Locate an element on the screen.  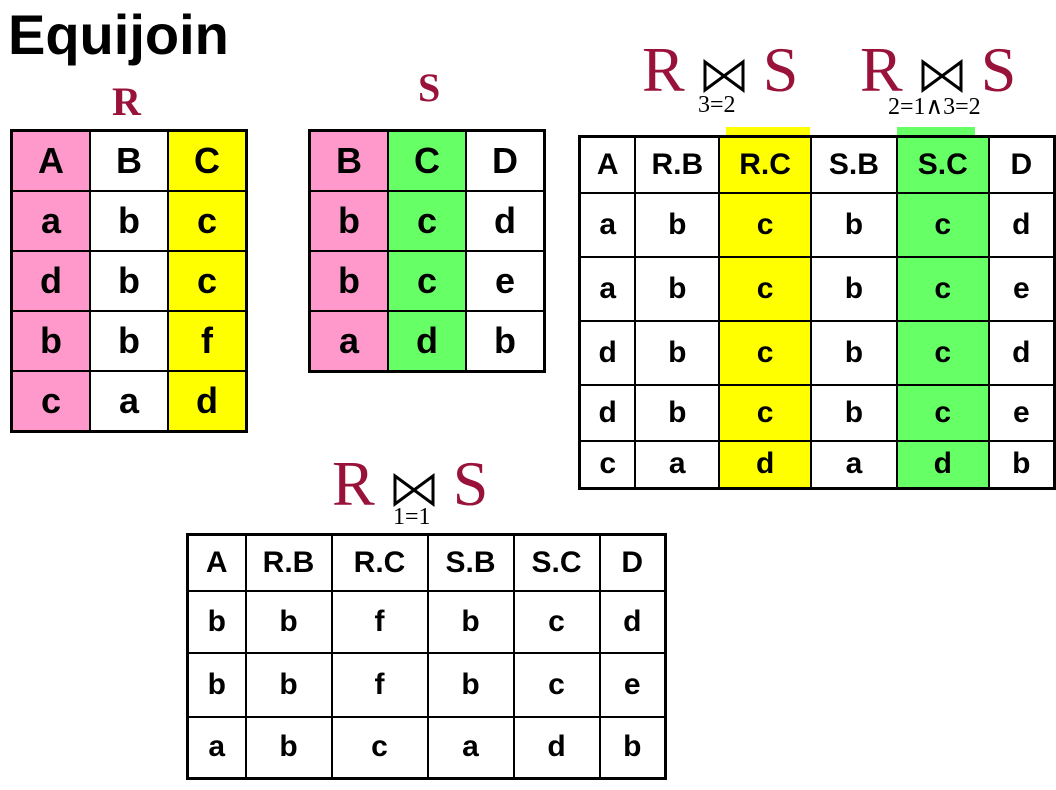
table-row: a b c b c d is located at coordinates (817, 224).